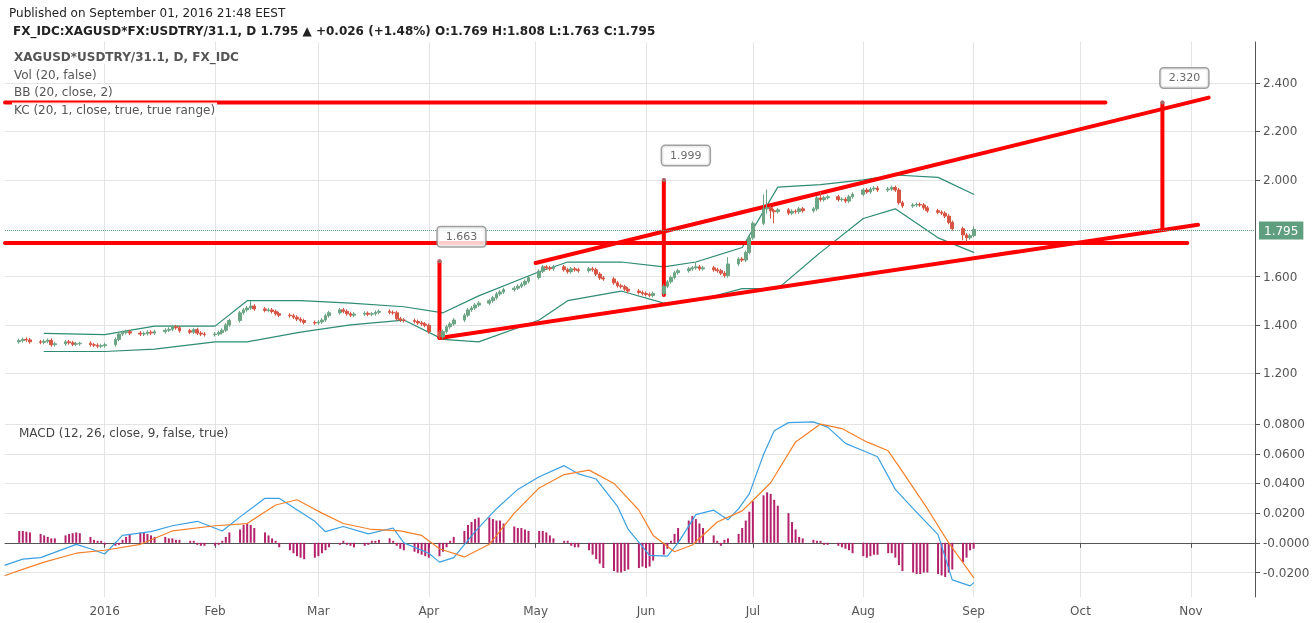 This screenshot has width=1314, height=623. Describe the element at coordinates (863, 611) in the screenshot. I see `x-tick-label: Aug` at that location.